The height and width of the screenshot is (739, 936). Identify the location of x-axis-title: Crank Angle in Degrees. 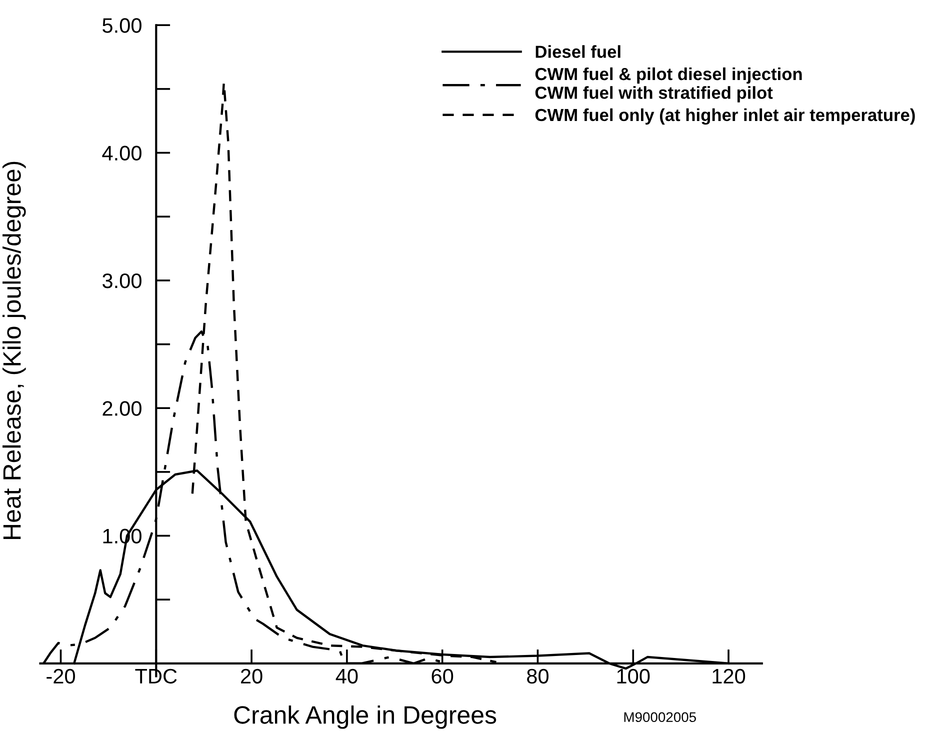
(365, 717).